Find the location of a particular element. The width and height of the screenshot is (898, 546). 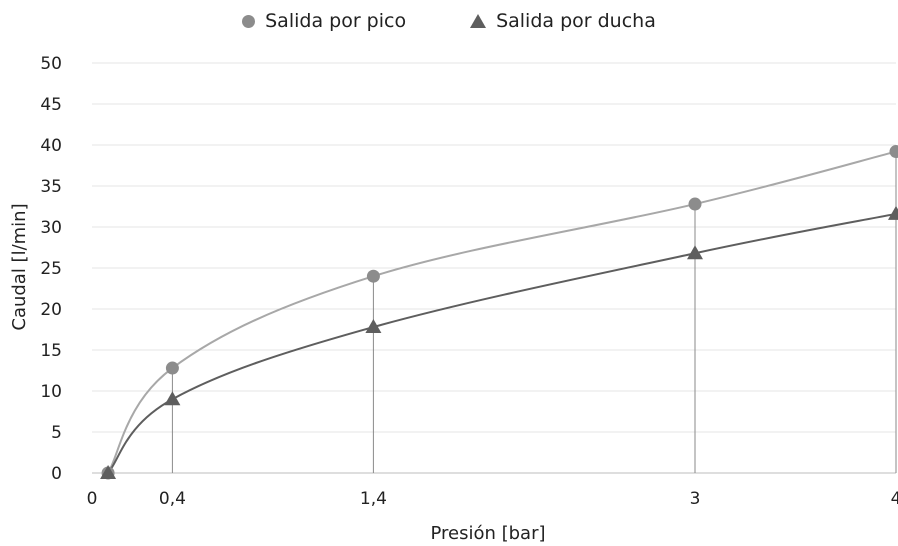

legend: Salida por pico Salida por ducha is located at coordinates (449, 21).